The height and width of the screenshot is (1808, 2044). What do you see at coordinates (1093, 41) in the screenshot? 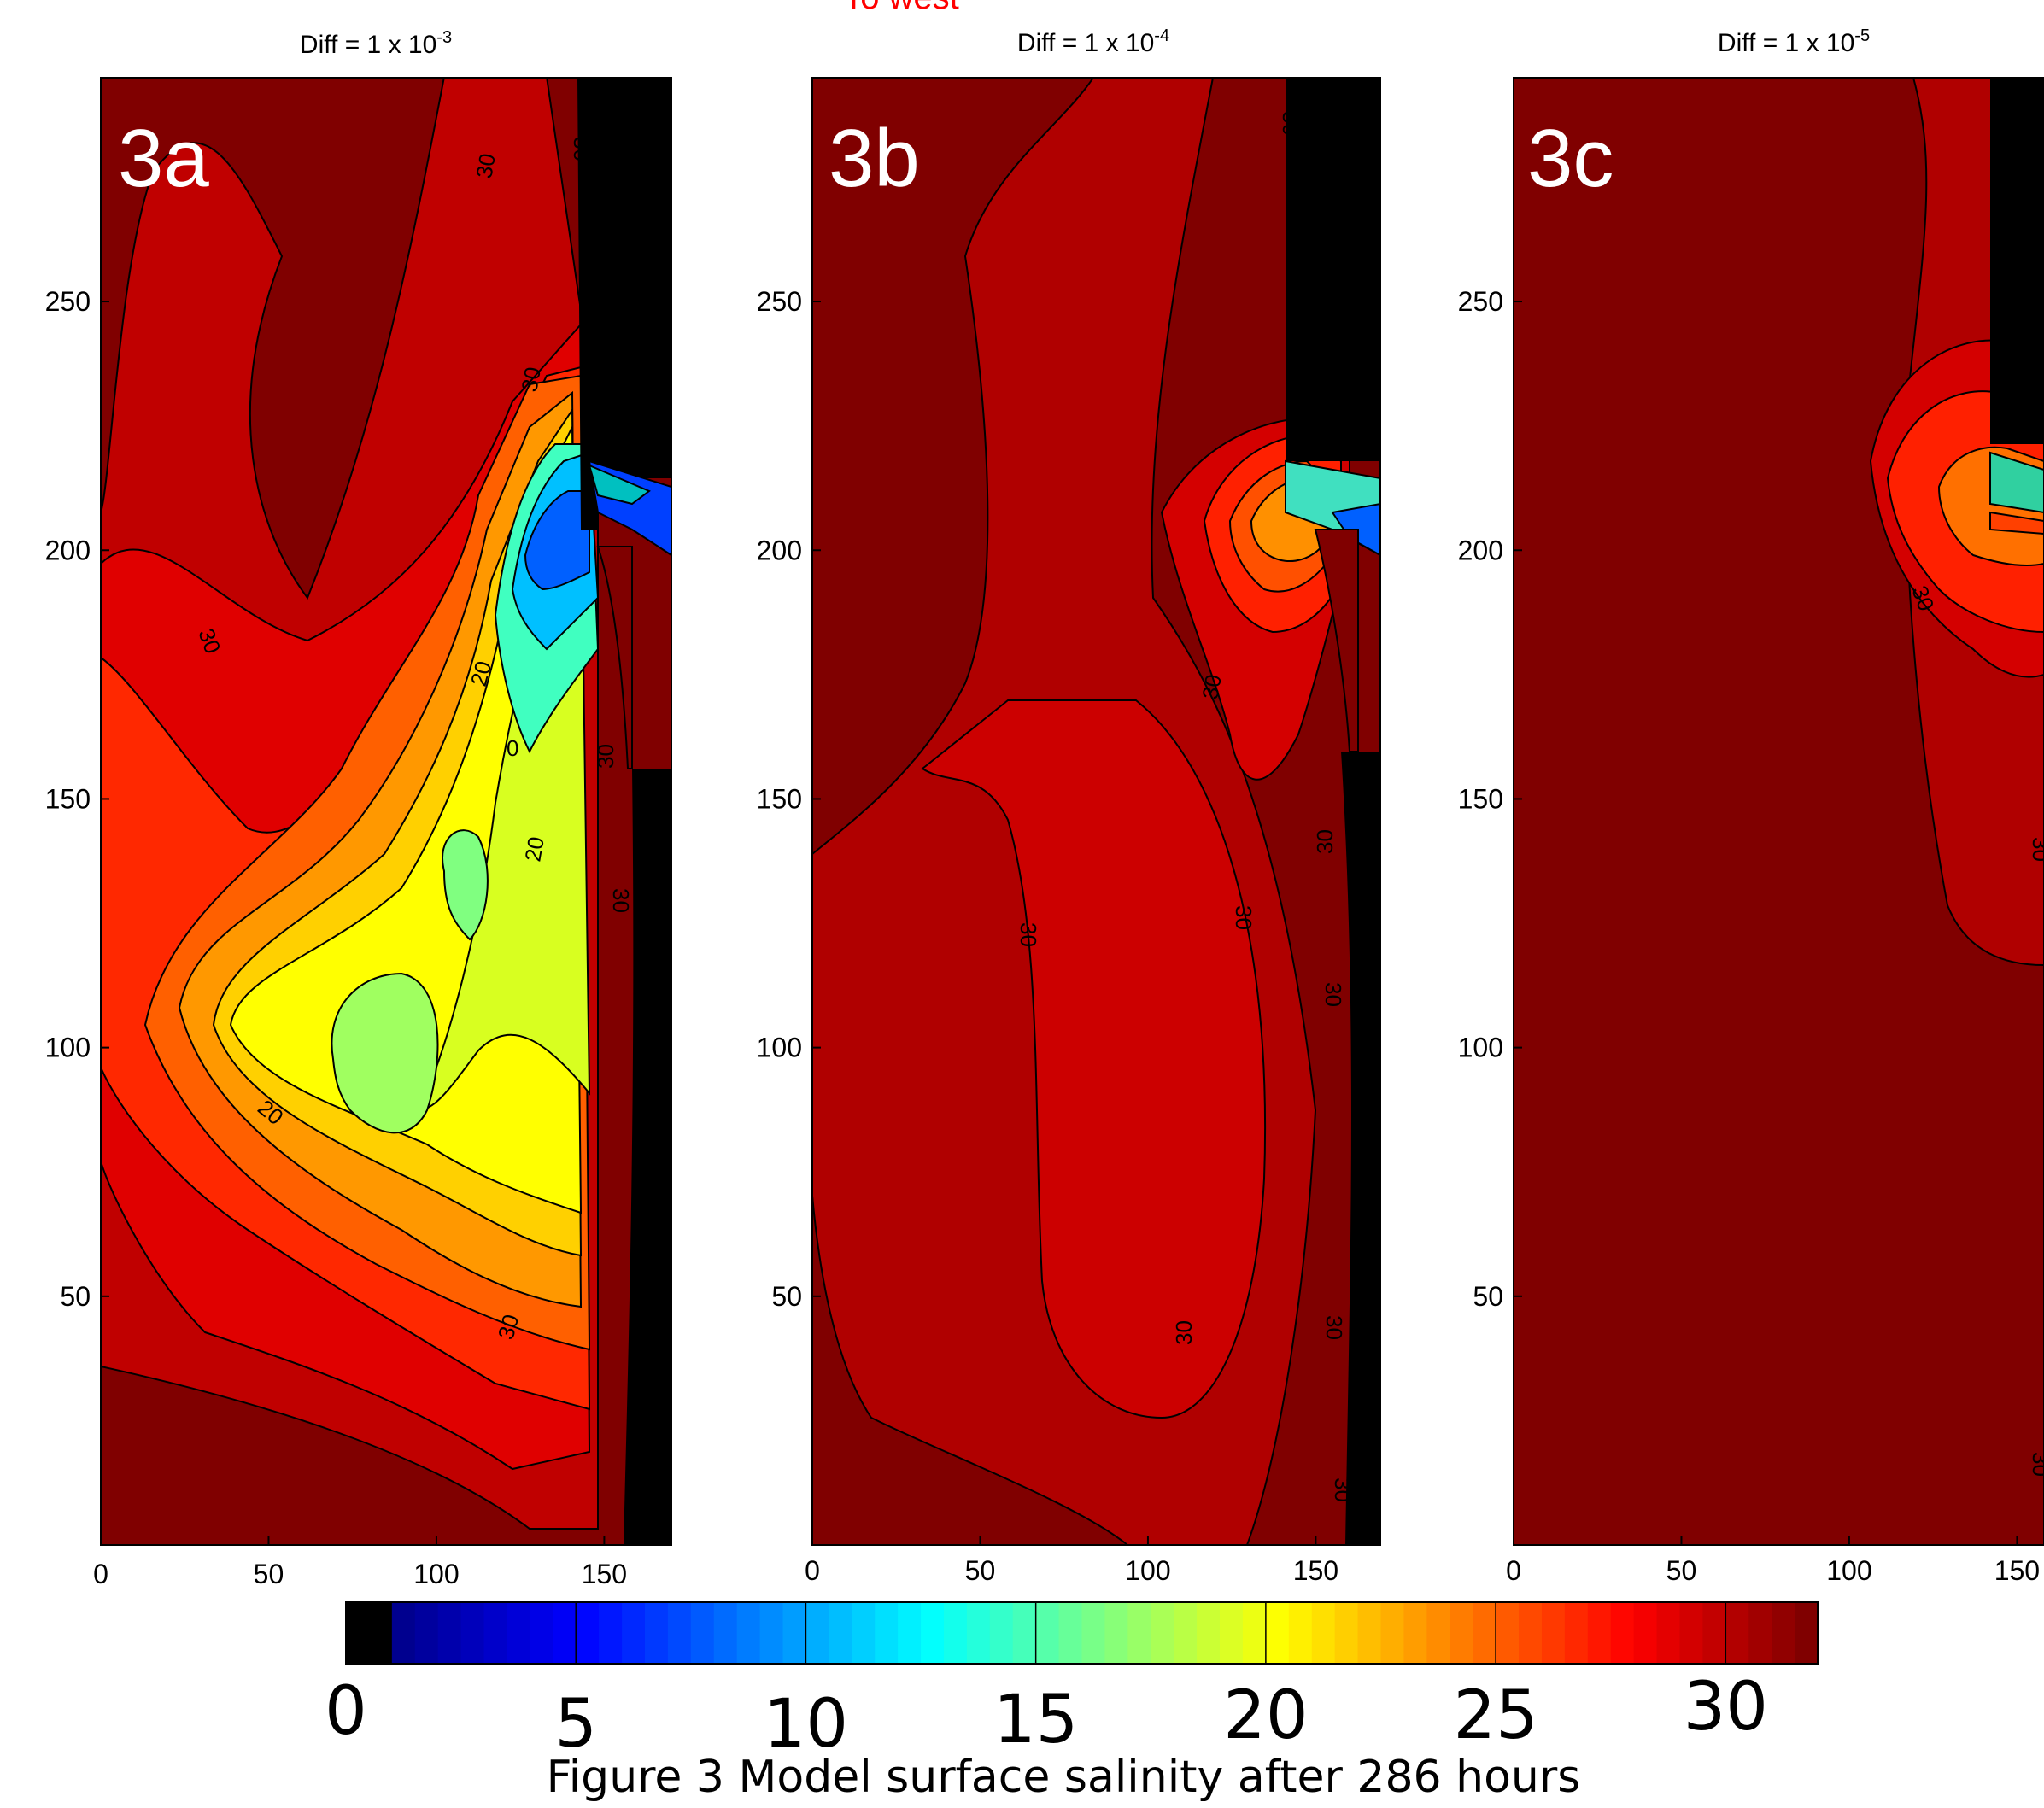
I see `panel-b-title: Diff = 1 x 10-4` at bounding box center [1093, 41].